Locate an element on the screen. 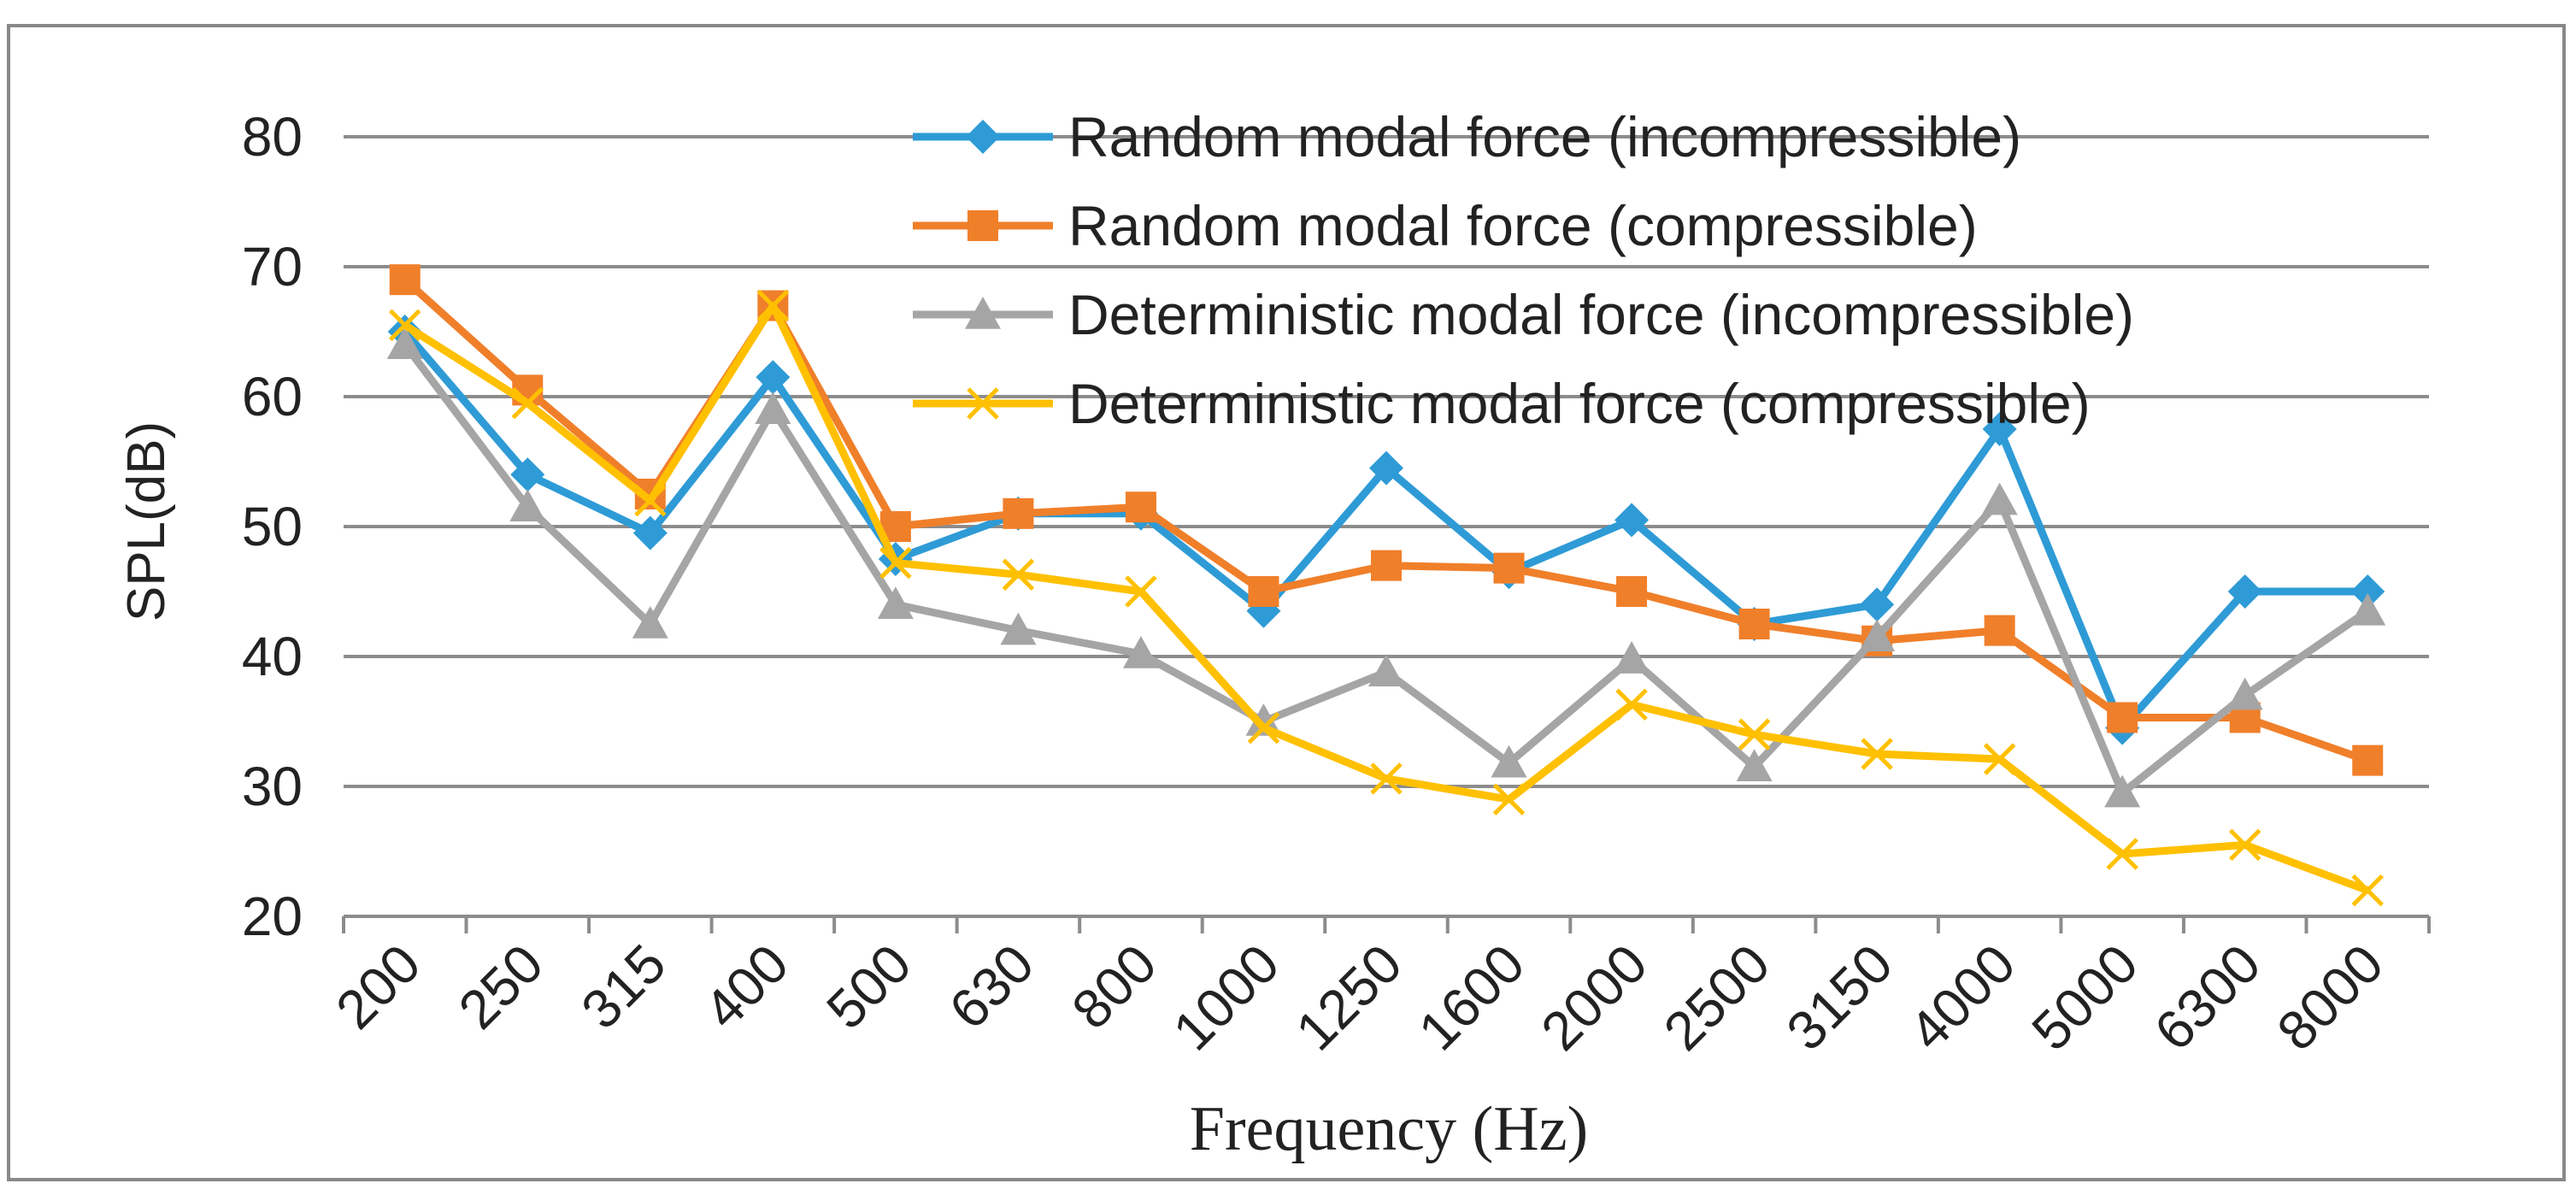  y-tick-label: 20 is located at coordinates (272, 916).